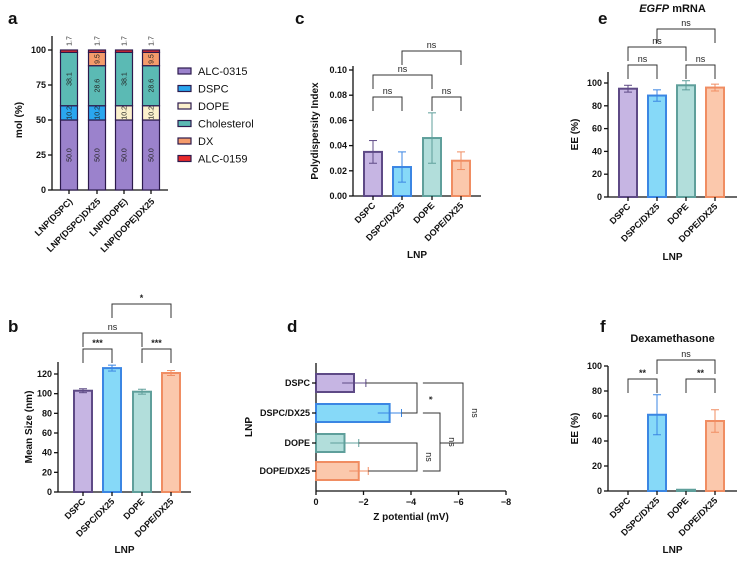 This screenshot has height=563, width=743. I want to click on y-axis-label: Polydispersity Index, so click(315, 131).